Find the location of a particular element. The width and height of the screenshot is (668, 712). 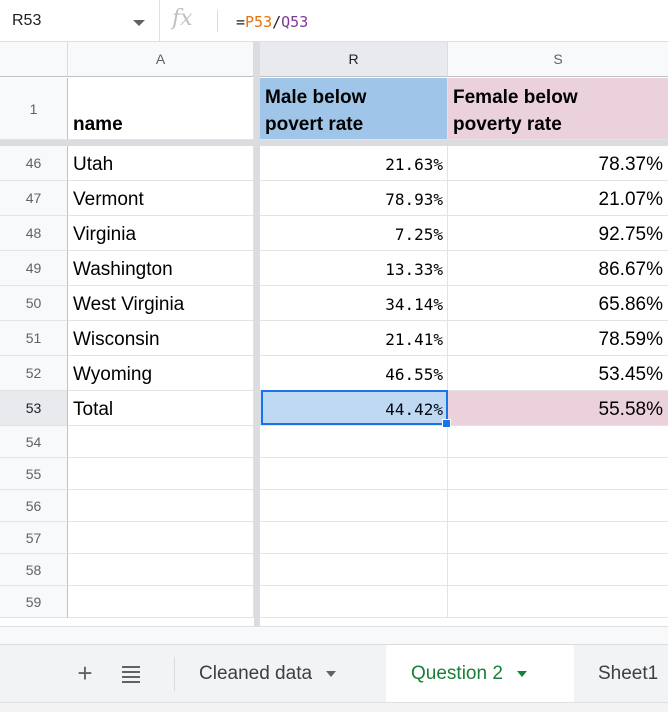

all-sheets-button is located at coordinates (131, 673).